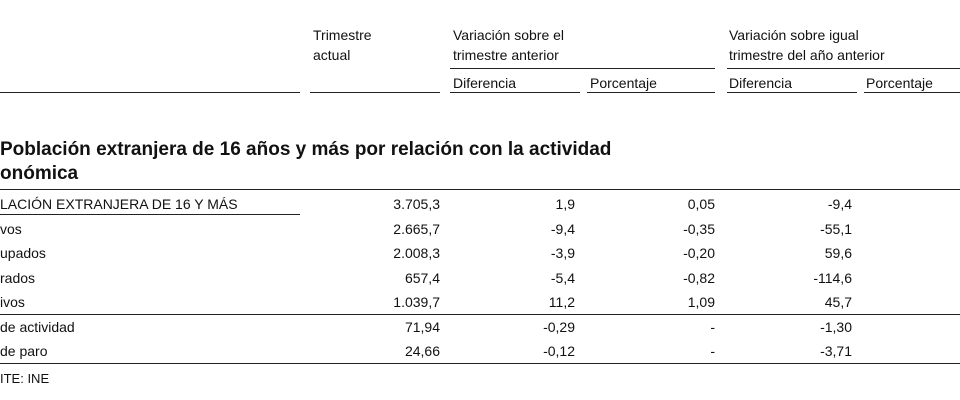 The height and width of the screenshot is (400, 960). What do you see at coordinates (838, 253) in the screenshot?
I see `cell: 59,6` at bounding box center [838, 253].